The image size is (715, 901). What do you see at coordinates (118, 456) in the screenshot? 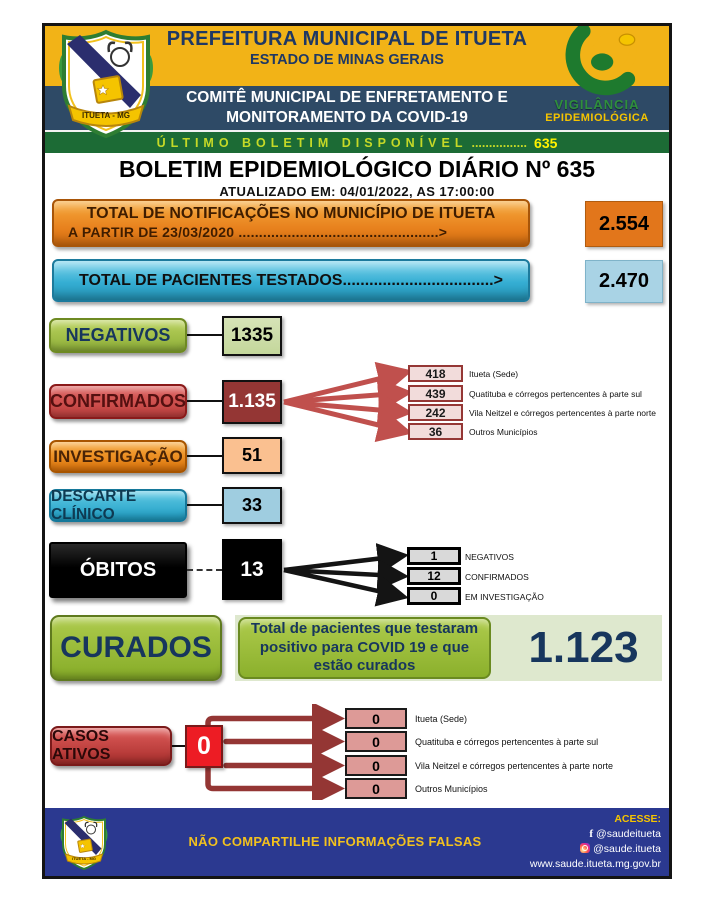
I see `investigacao-button: INVESTIGAÇÃO` at bounding box center [118, 456].